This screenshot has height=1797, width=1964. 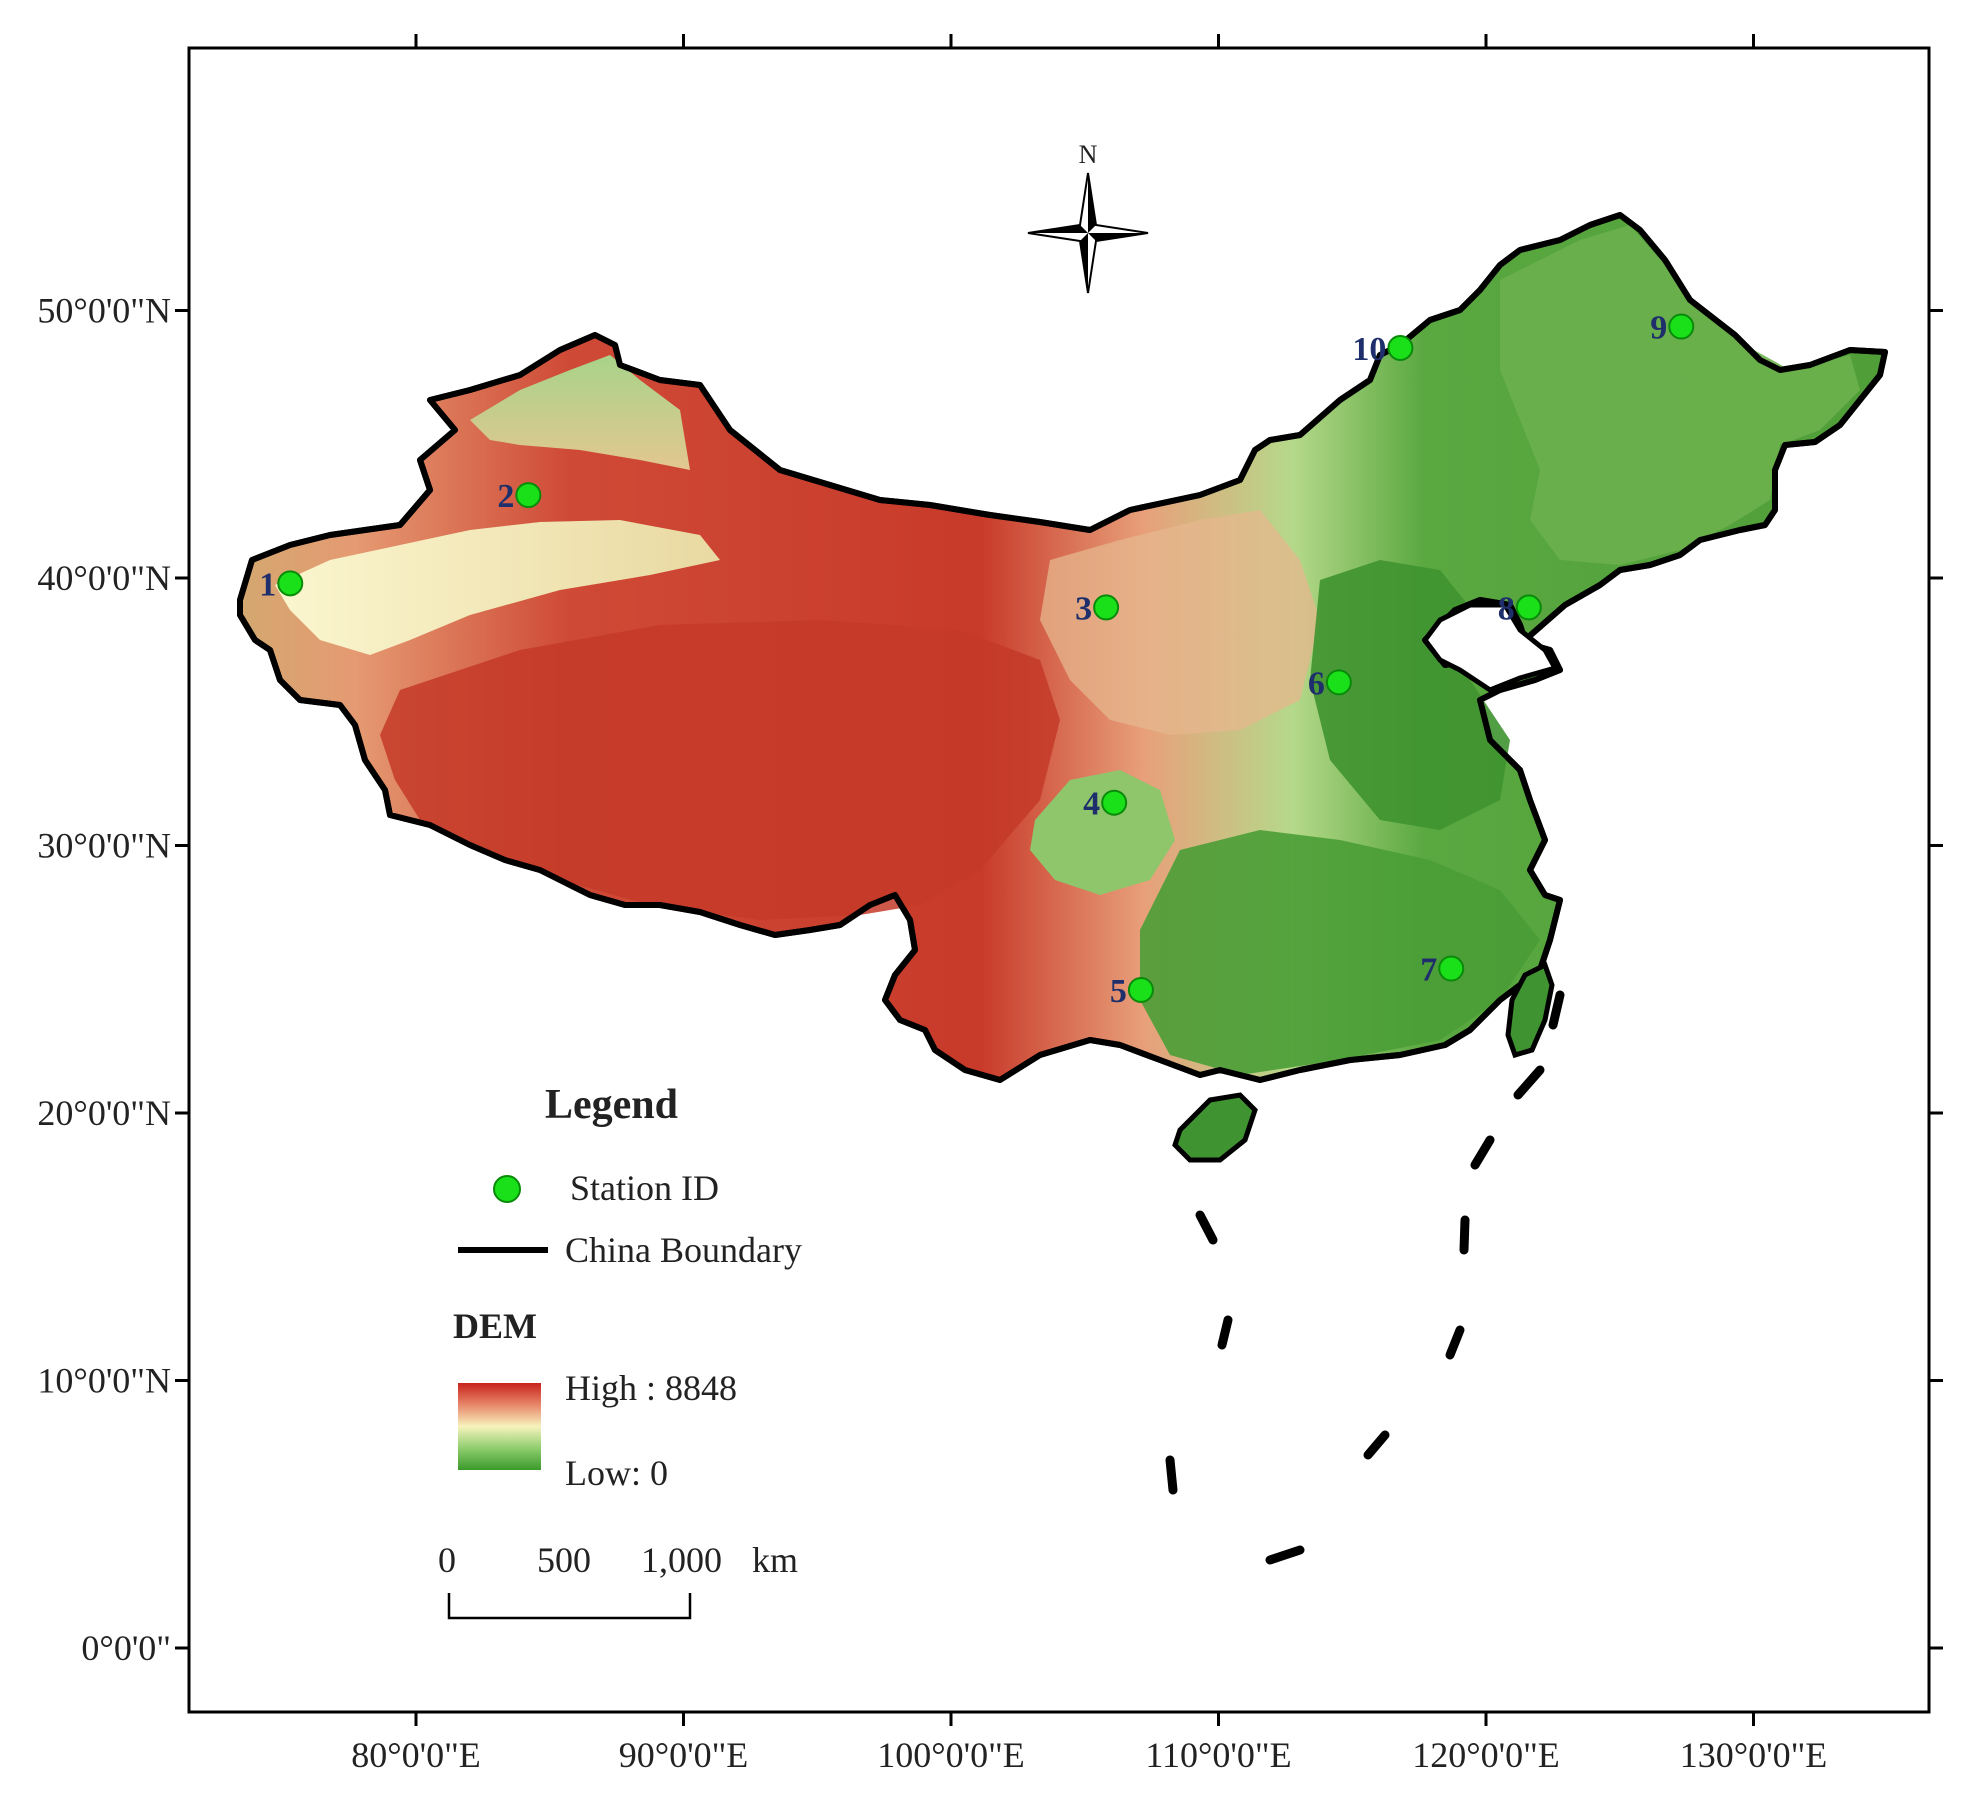 What do you see at coordinates (681, 1560) in the screenshot?
I see `scale-label-1000: 1,000` at bounding box center [681, 1560].